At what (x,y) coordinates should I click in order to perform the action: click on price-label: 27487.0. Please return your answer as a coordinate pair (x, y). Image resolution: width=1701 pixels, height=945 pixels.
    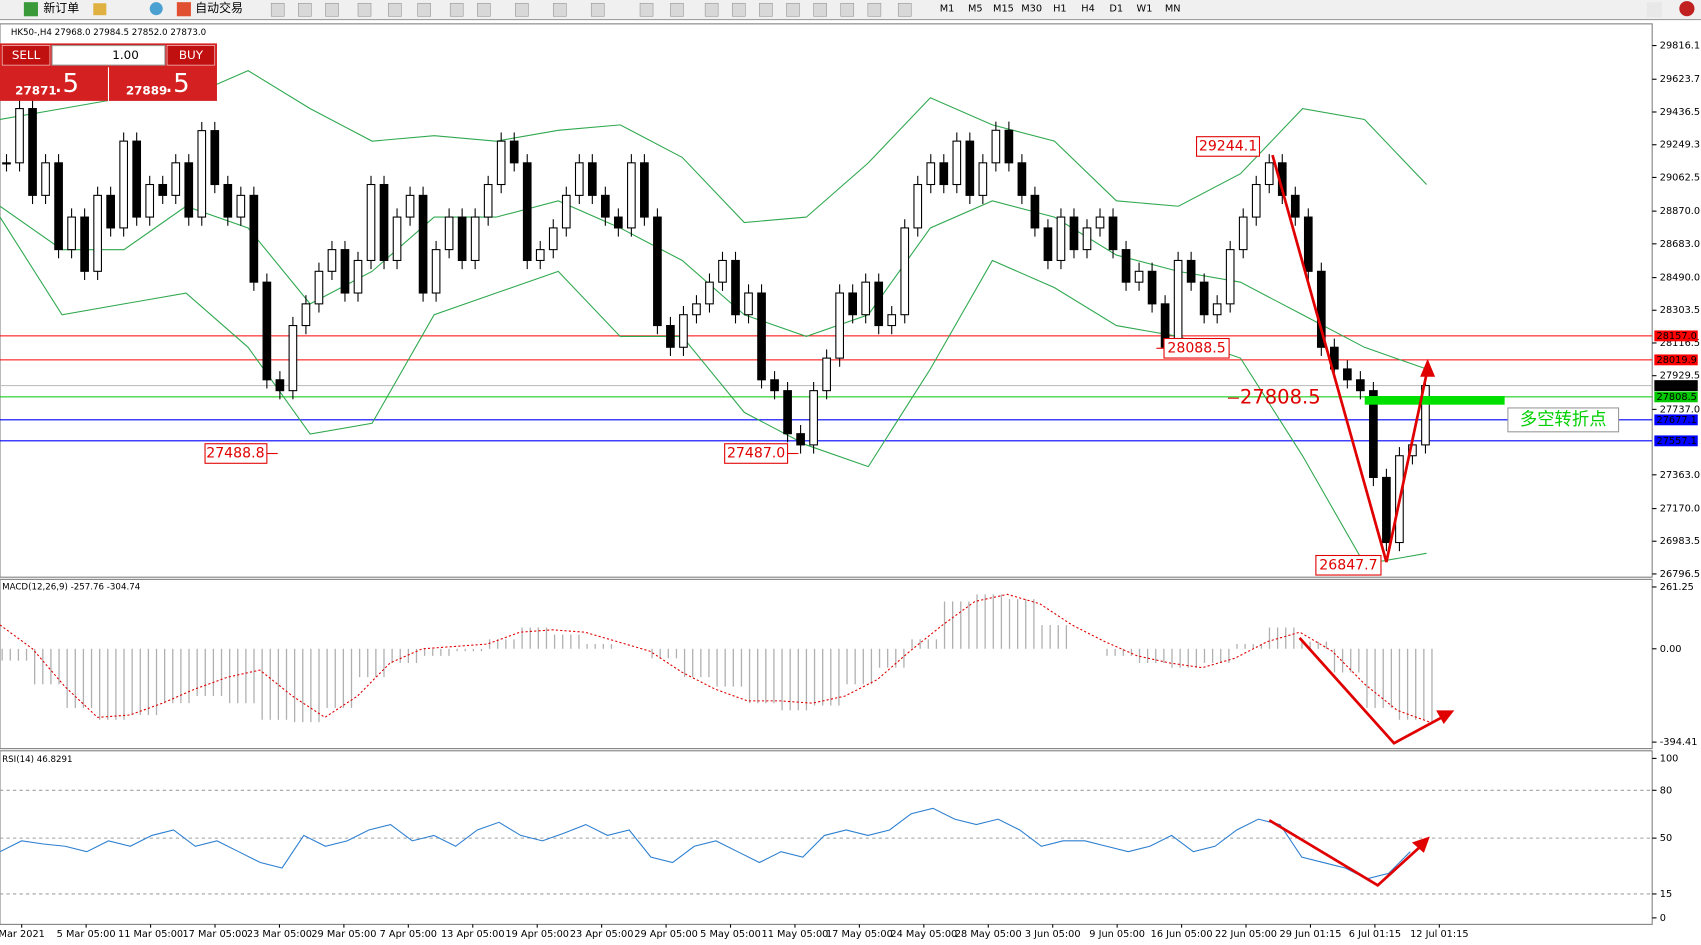
    Looking at the image, I should click on (756, 454).